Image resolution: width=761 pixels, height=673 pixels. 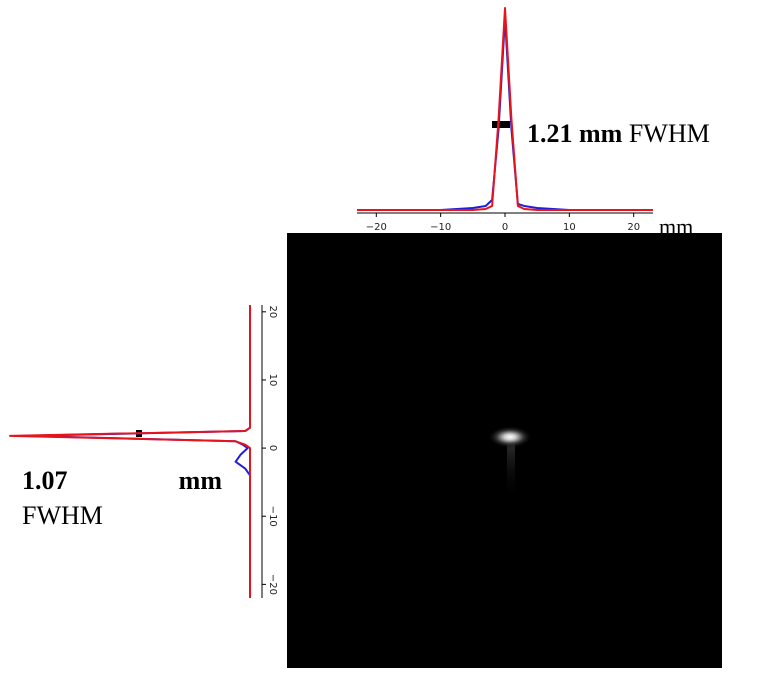 I want to click on fwhm-value: 1.21 mm, so click(x=575, y=133).